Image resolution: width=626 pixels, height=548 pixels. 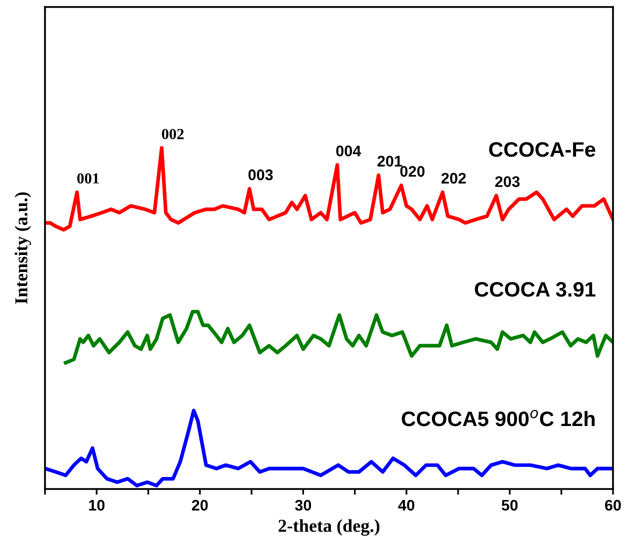 What do you see at coordinates (349, 151) in the screenshot?
I see `annotation: 004` at bounding box center [349, 151].